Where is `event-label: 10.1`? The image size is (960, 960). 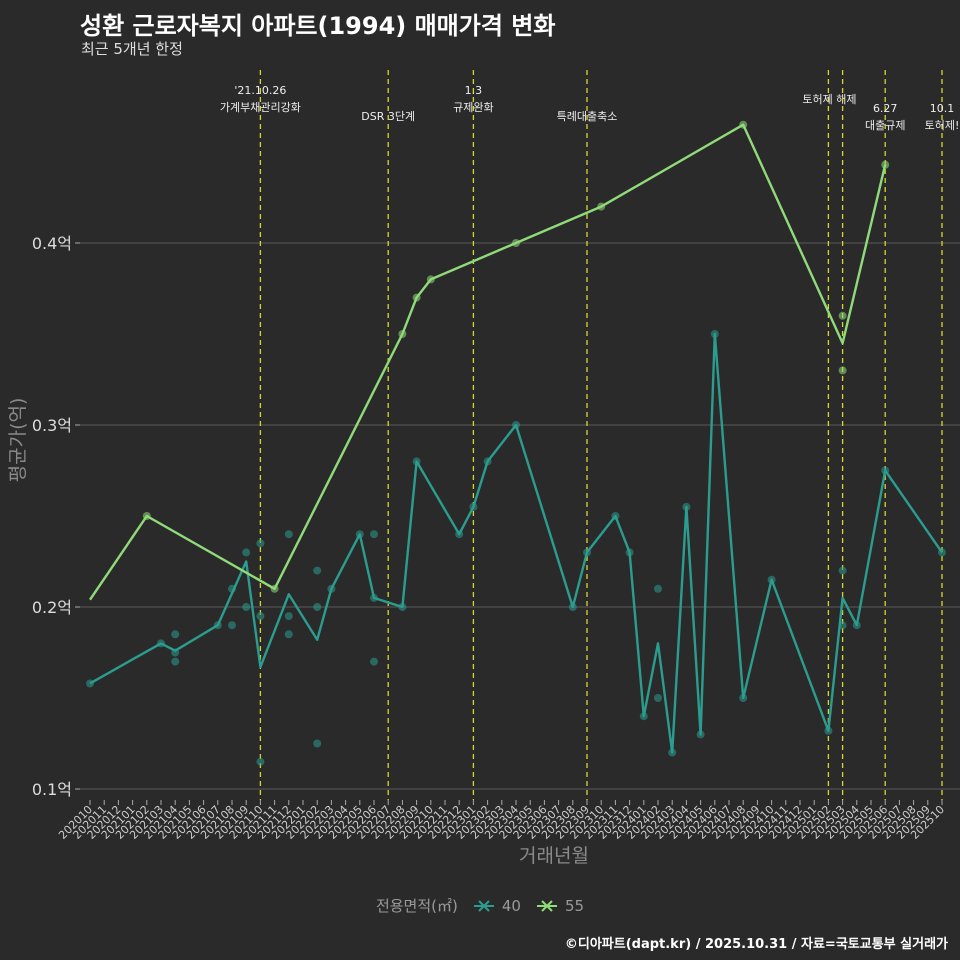 event-label: 10.1 is located at coordinates (942, 108).